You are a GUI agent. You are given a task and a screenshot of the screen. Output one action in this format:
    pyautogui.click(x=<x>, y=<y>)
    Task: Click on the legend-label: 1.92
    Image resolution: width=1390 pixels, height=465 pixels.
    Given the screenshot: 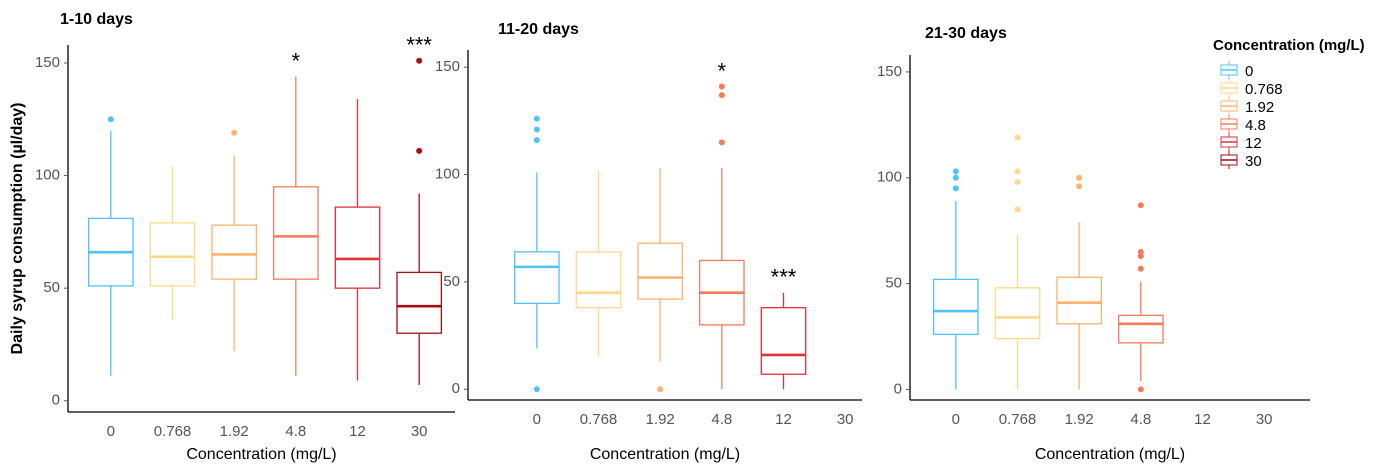 What is the action you would take?
    pyautogui.click(x=1259, y=107)
    